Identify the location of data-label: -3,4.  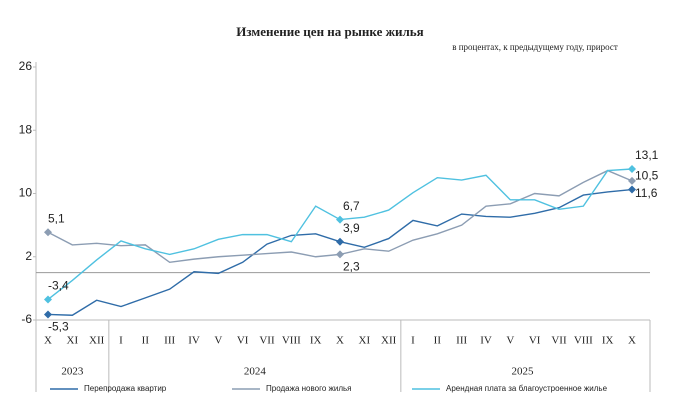
(58, 286).